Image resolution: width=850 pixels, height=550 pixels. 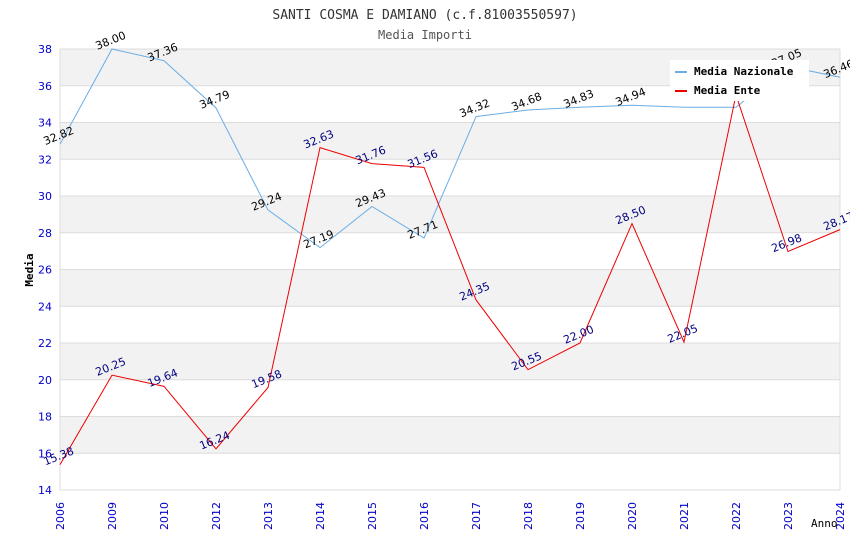 I want to click on x-tick-label: 2017, so click(x=476, y=516).